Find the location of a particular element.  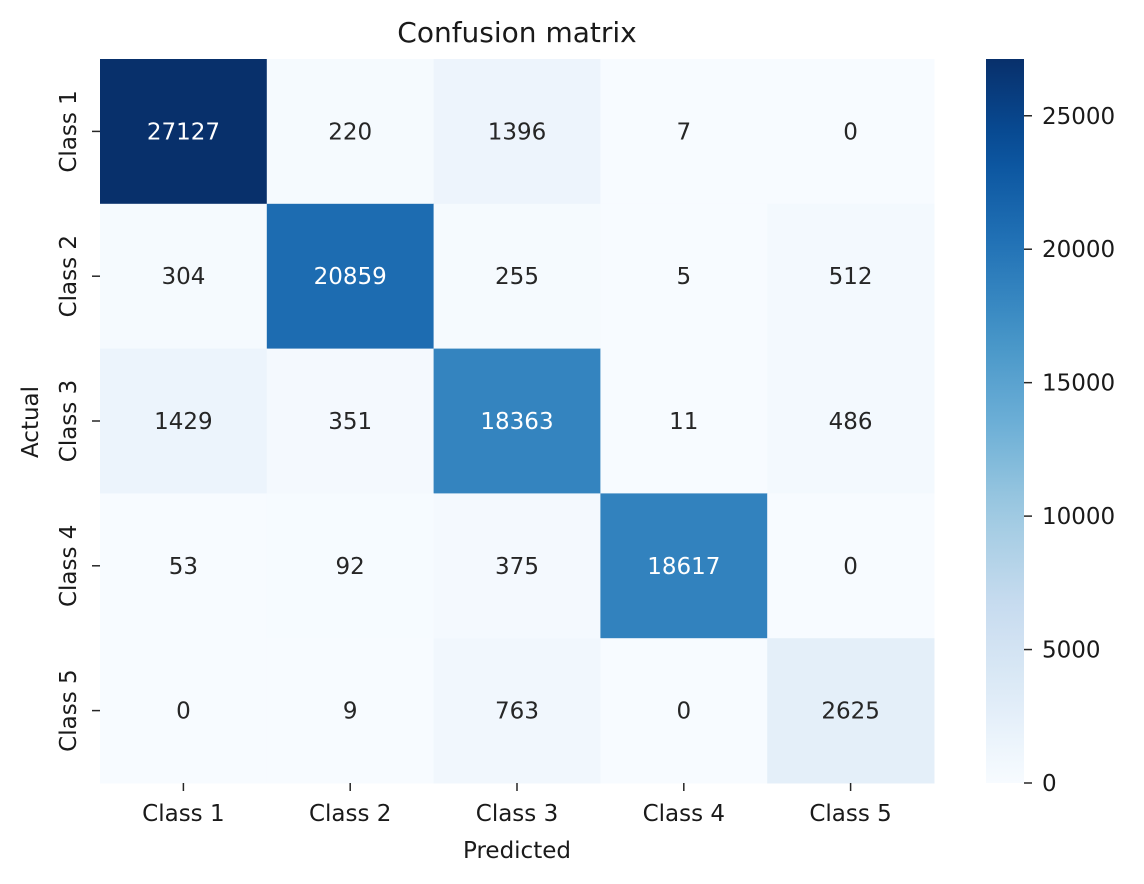

cell-value-label: 53 is located at coordinates (183, 567).